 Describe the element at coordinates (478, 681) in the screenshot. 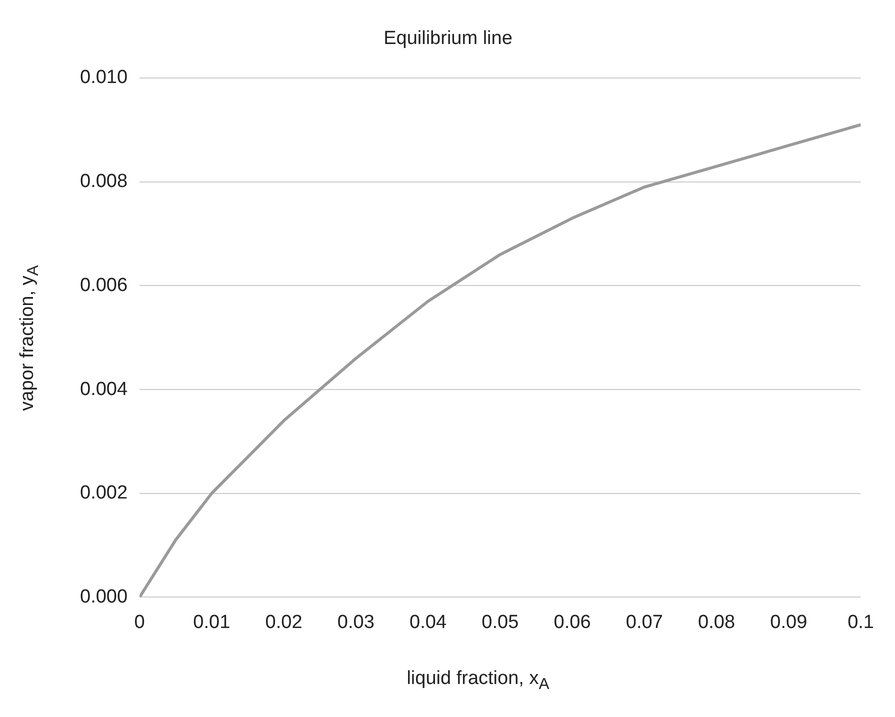

I see `x-axis-title: liquid fraction, x$_{A}$` at that location.